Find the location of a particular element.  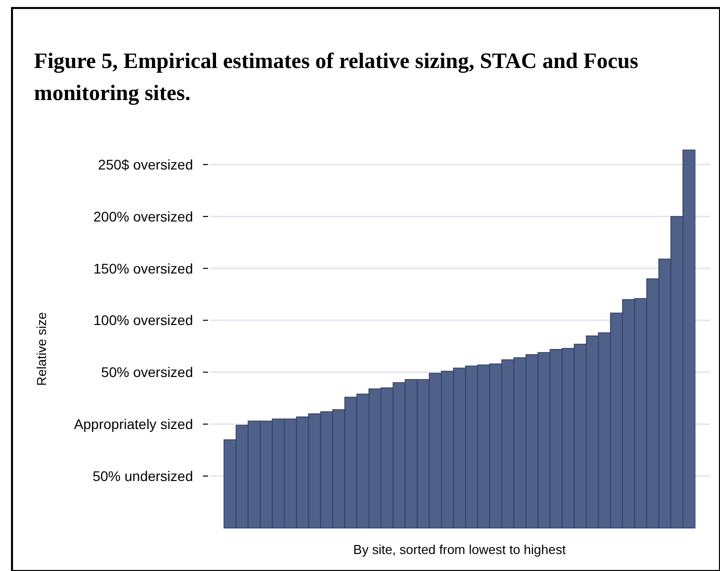

x-axis-title: By site, sorted from lowest to highest is located at coordinates (459, 549).